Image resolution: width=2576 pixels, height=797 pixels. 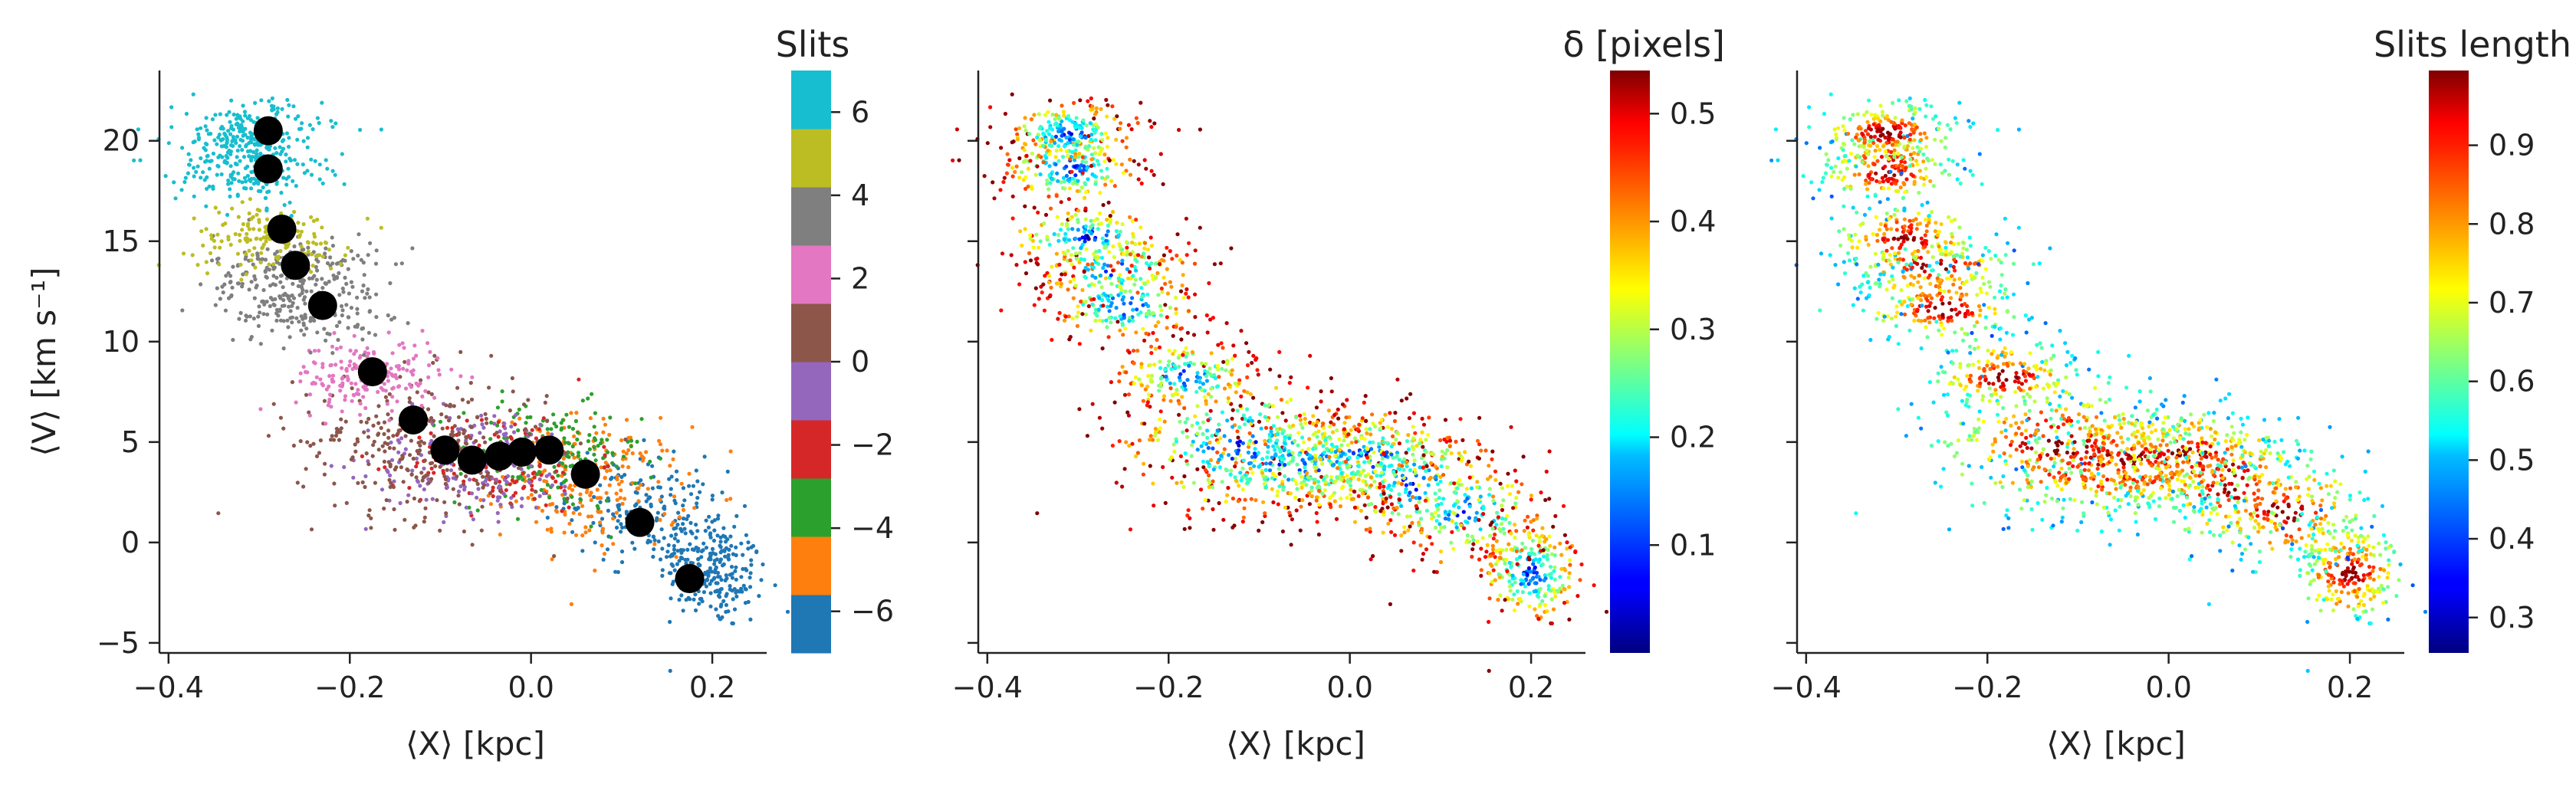 What do you see at coordinates (811, 101) in the screenshot?
I see `colorbar-segment` at bounding box center [811, 101].